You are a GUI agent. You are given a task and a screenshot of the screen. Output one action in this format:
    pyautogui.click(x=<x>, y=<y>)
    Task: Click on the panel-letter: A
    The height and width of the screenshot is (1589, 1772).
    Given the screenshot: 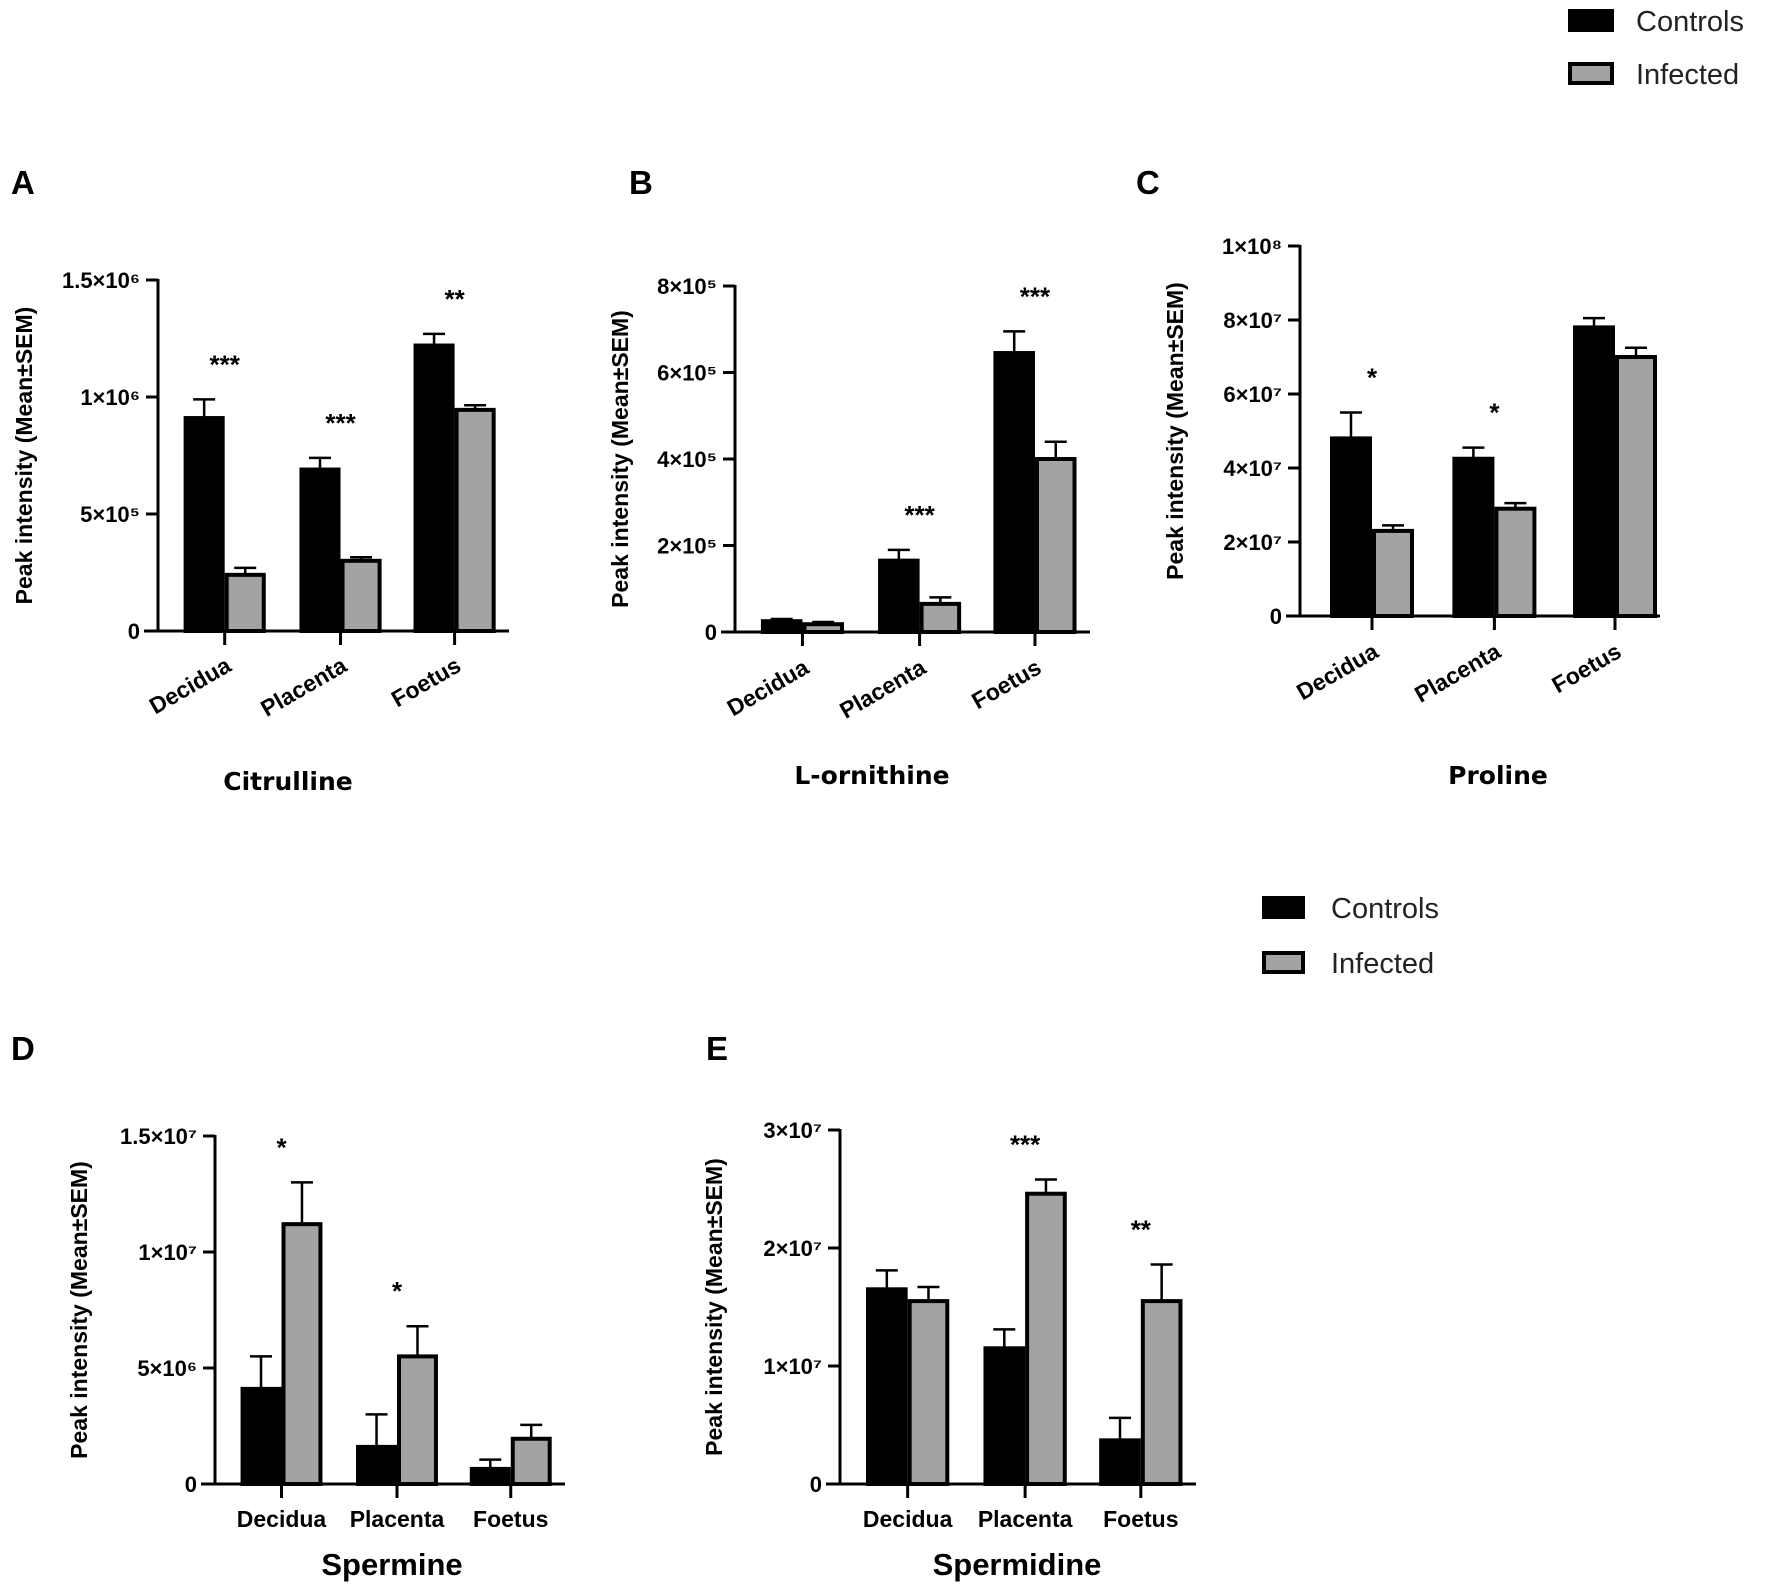 What is the action you would take?
    pyautogui.click(x=23, y=182)
    